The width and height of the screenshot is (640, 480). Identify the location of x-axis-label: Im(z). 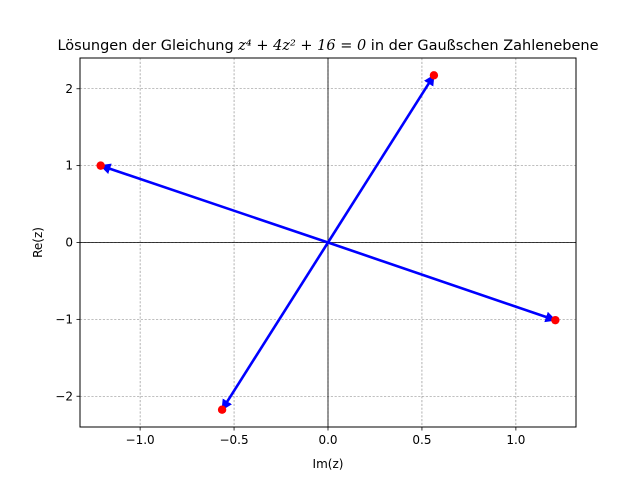
(328, 464).